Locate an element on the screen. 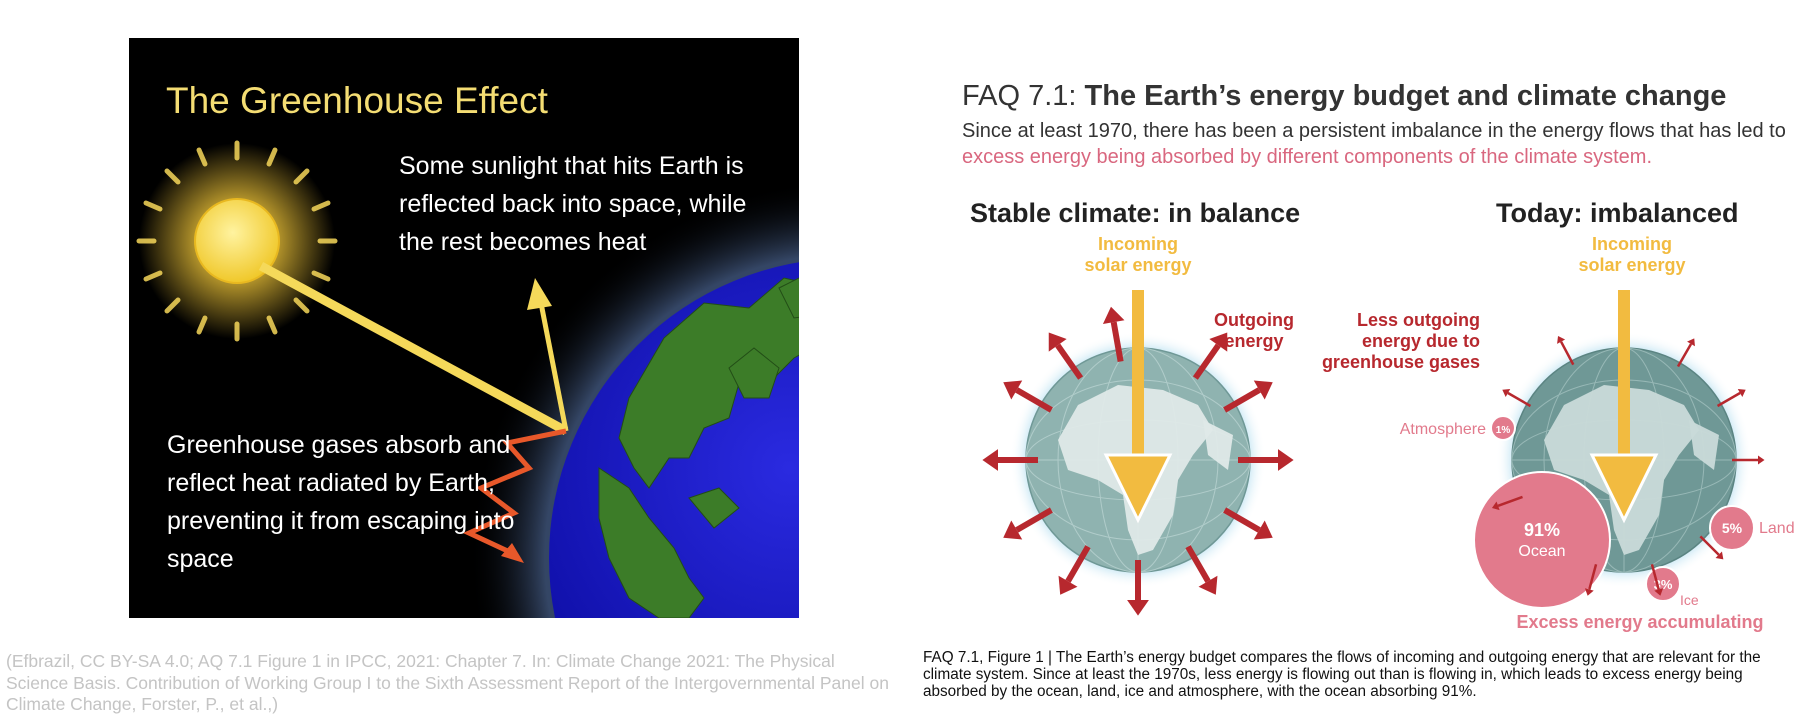  faq-number: FAQ 7.1: is located at coordinates (1019, 96).